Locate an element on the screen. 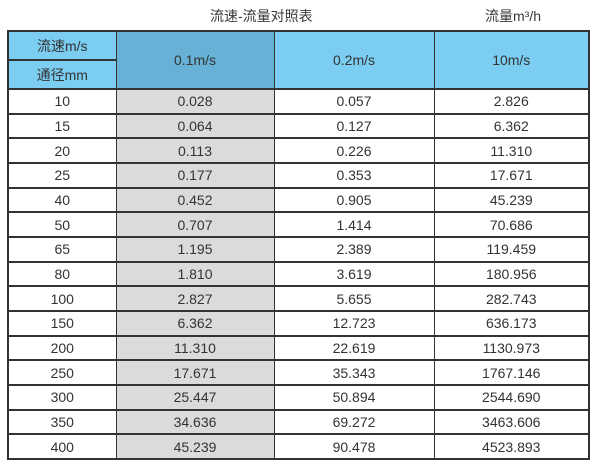  table-row: 40 0.452 0.905 45.239 is located at coordinates (298, 200).